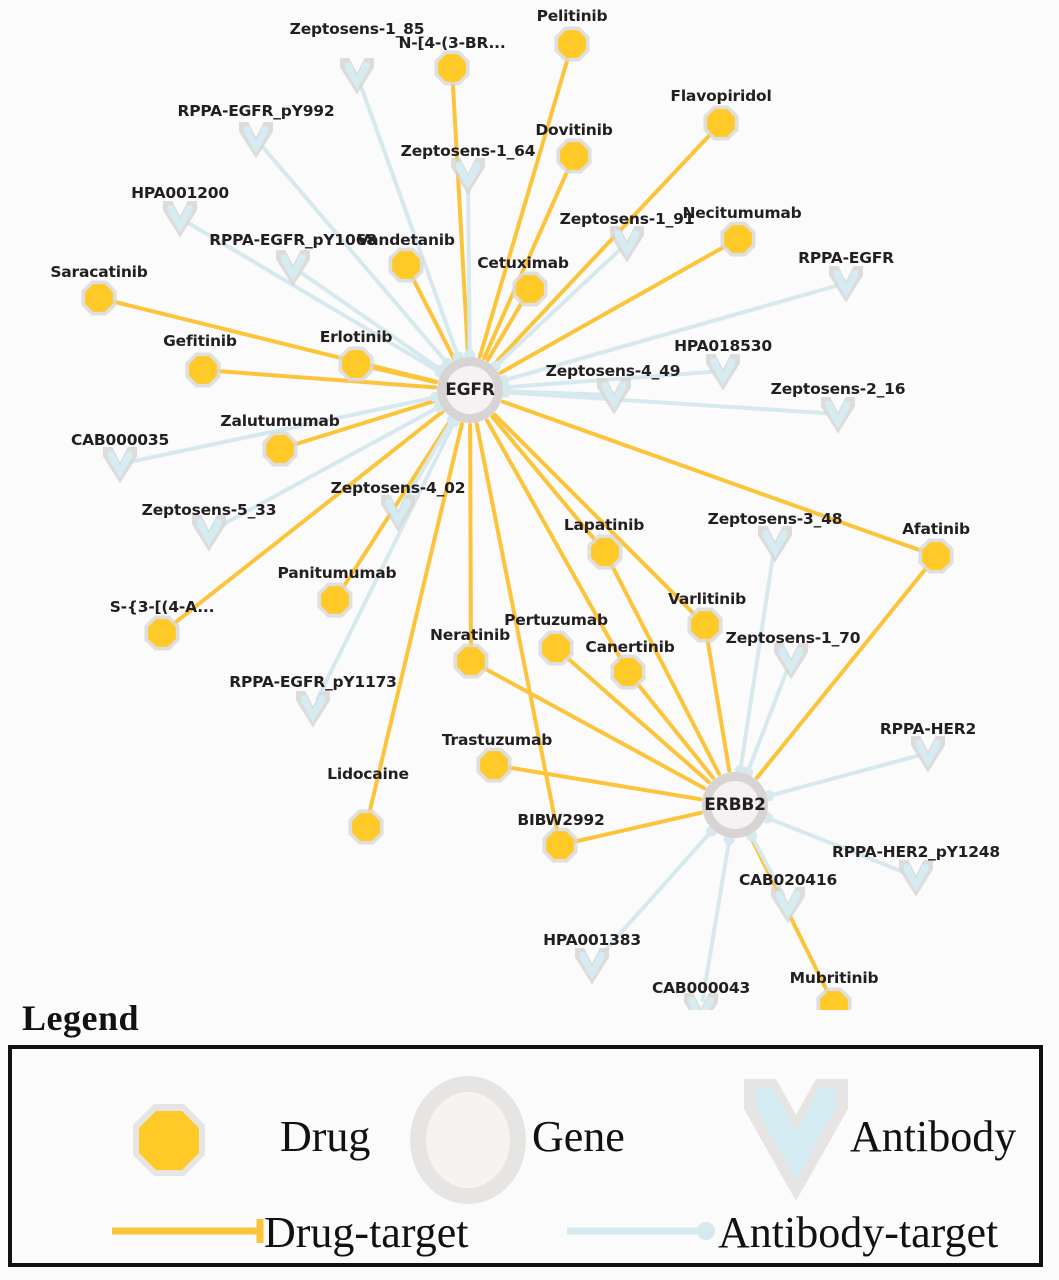 The image size is (1059, 1280). What do you see at coordinates (630, 647) in the screenshot?
I see `drug-label: Canertinib` at bounding box center [630, 647].